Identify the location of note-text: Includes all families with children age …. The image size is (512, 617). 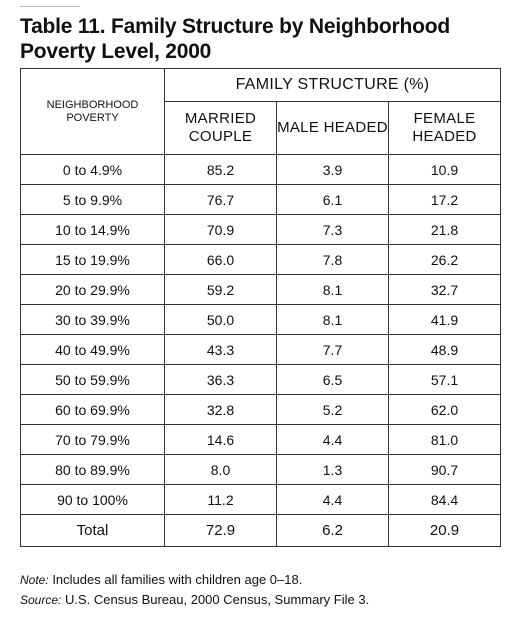
(177, 579).